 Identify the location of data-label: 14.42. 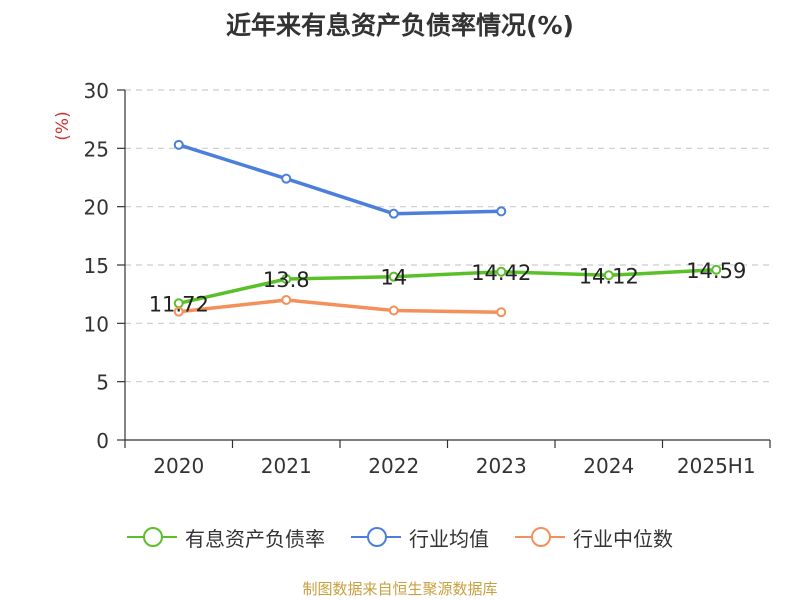
(501, 273).